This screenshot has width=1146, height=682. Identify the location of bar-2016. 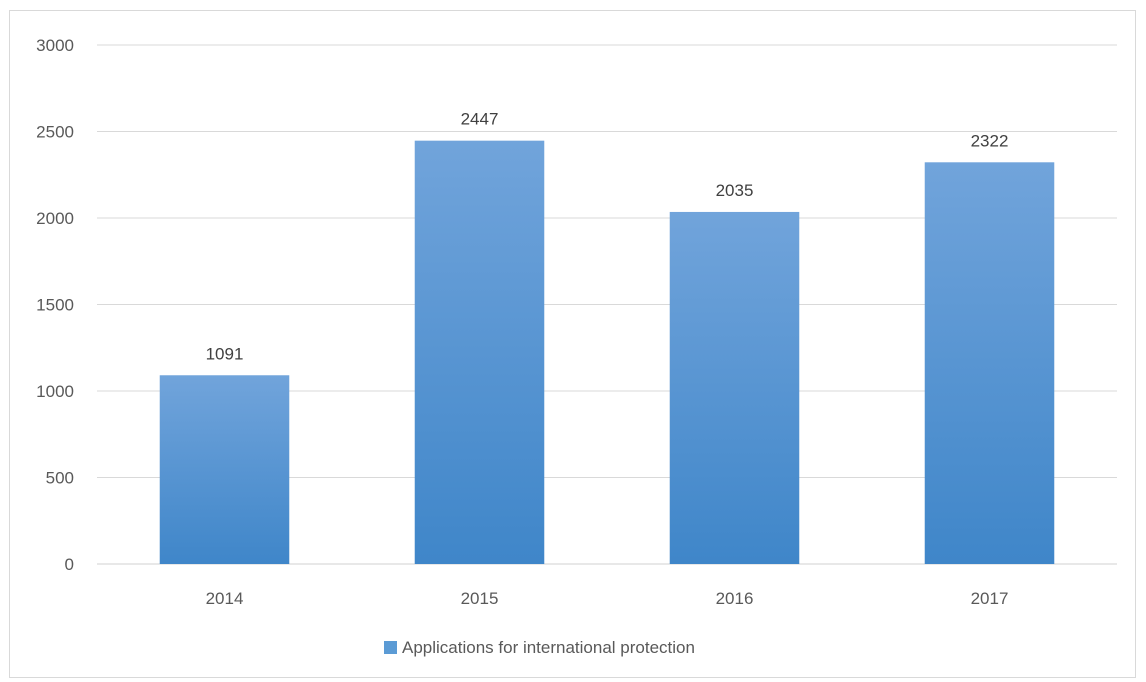
(734, 387).